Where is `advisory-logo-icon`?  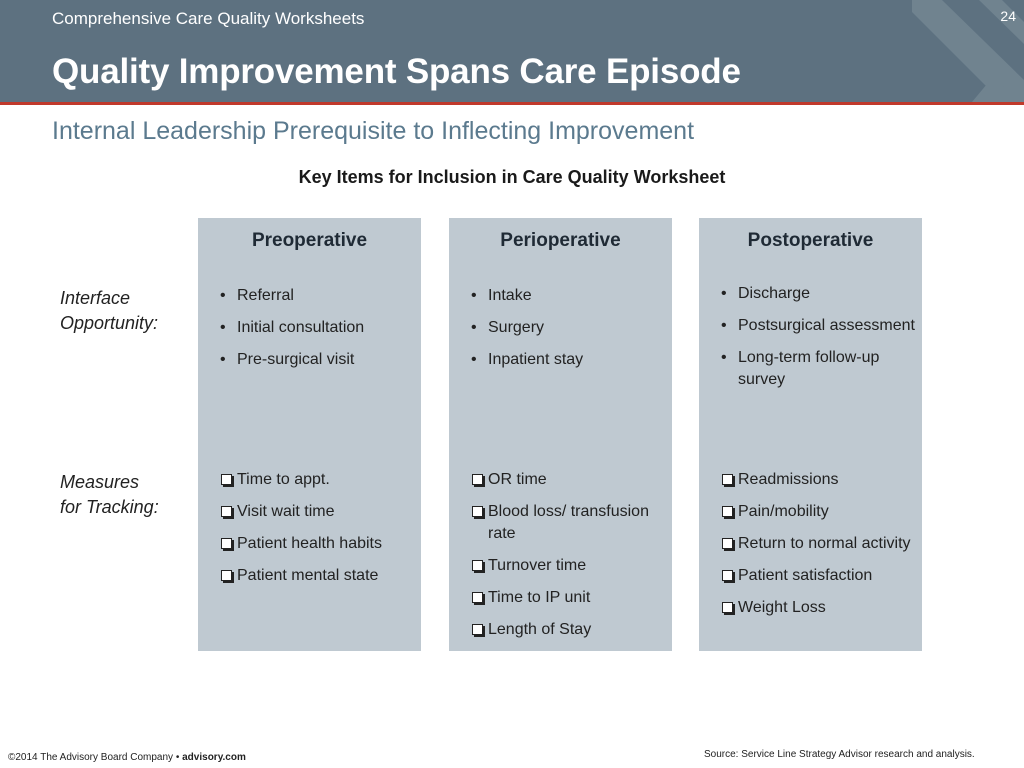 advisory-logo-icon is located at coordinates (968, 51).